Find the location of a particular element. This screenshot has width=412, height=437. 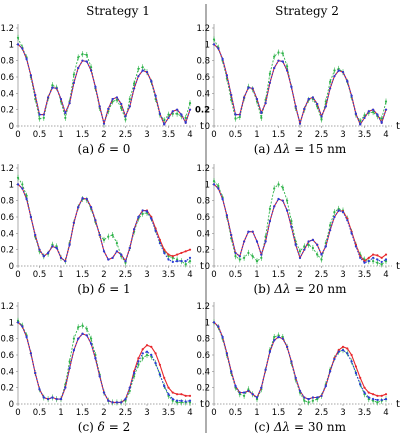

chart-caption: (a) δ = 0 is located at coordinates (104, 149).